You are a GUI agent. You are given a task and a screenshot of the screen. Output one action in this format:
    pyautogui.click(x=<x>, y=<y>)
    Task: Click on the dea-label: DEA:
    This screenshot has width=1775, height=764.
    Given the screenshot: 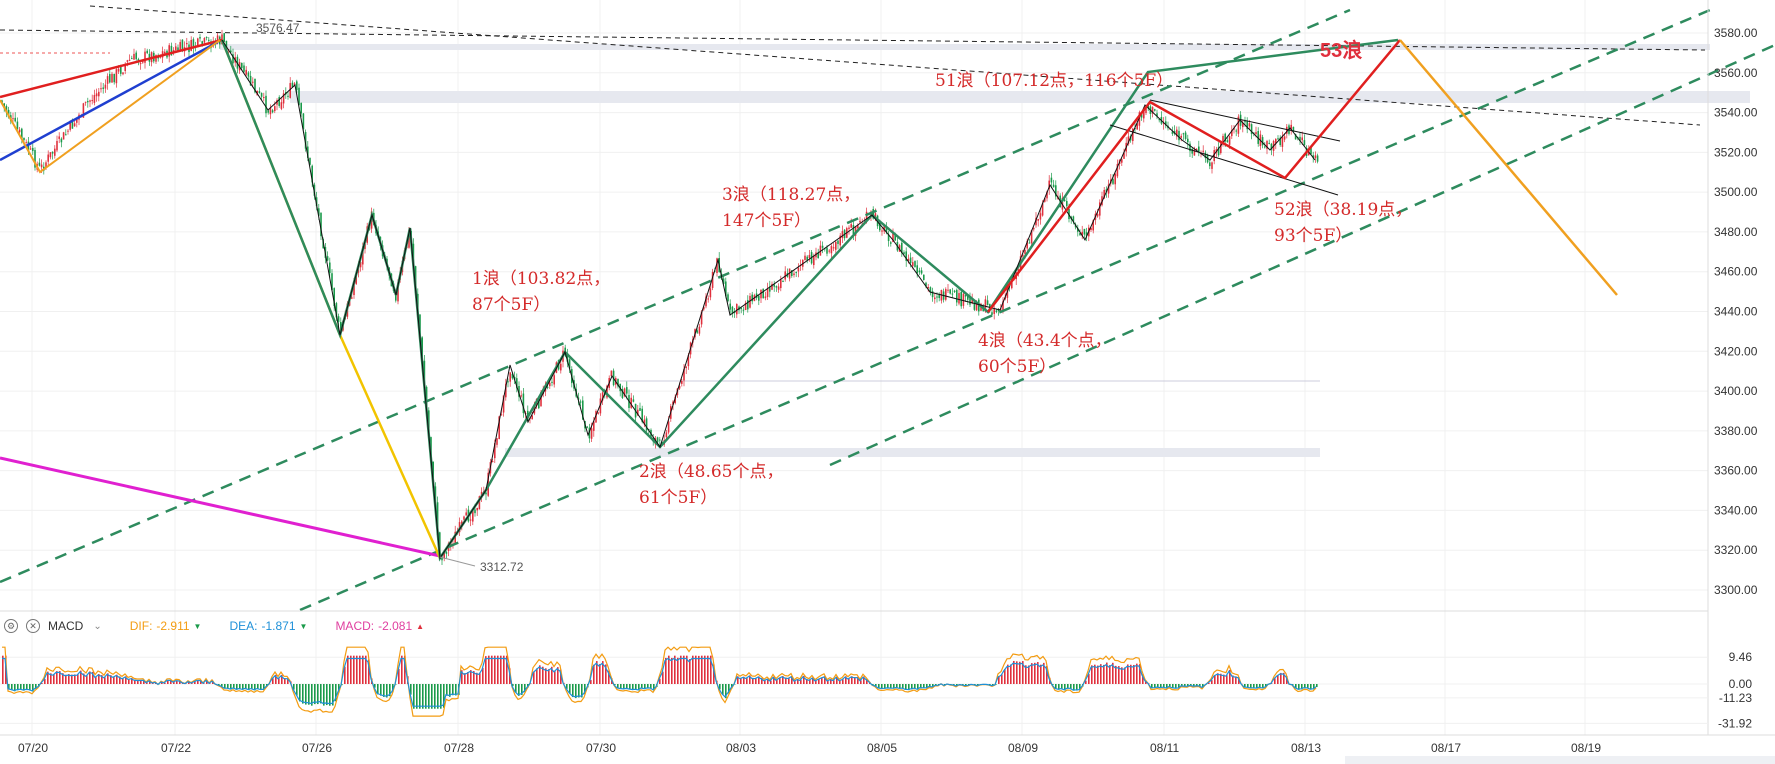 What is the action you would take?
    pyautogui.click(x=243, y=626)
    